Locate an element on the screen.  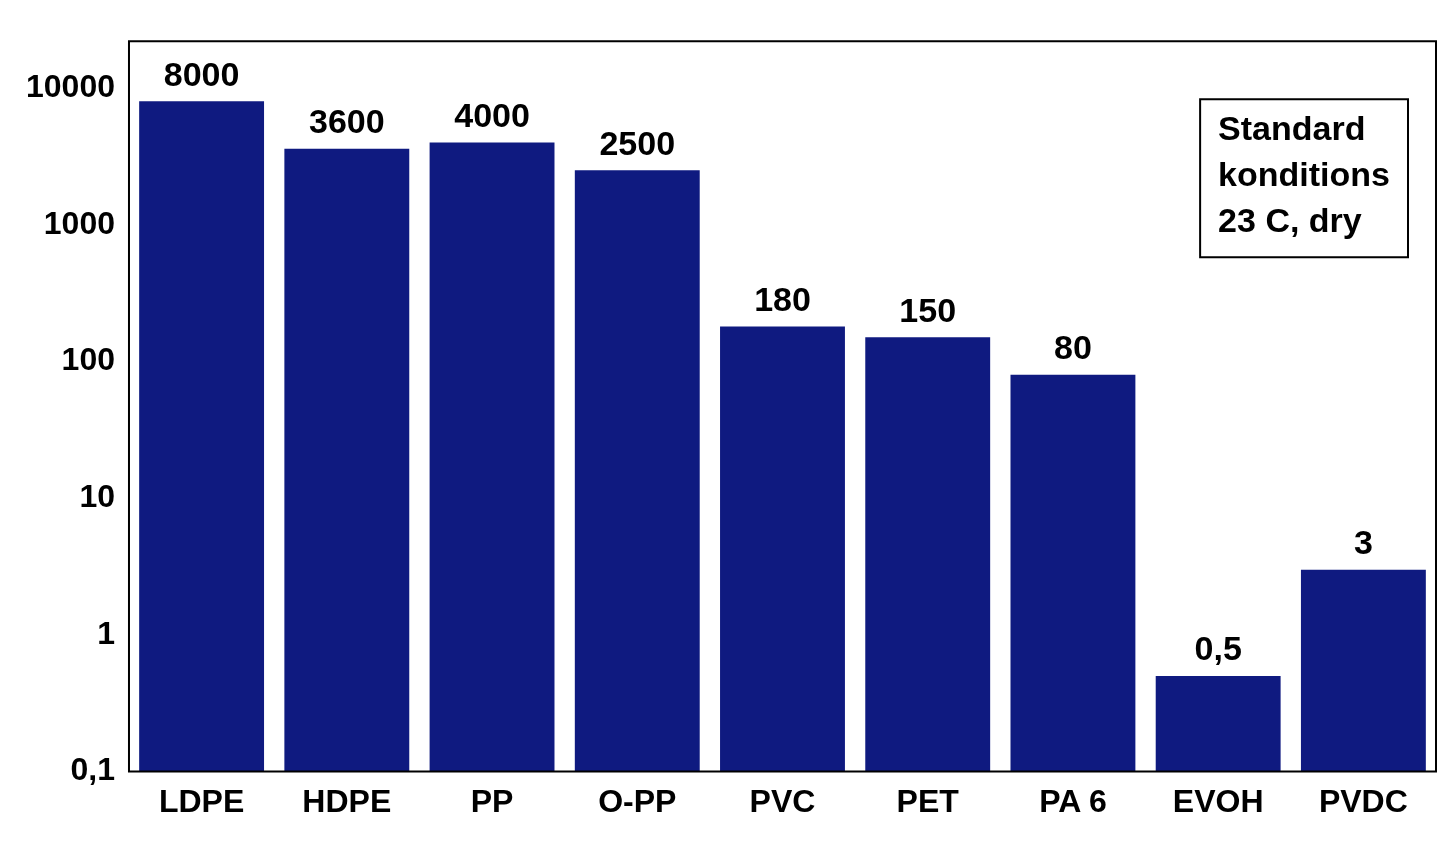
x-tick-label: PVDC is located at coordinates (1363, 800).